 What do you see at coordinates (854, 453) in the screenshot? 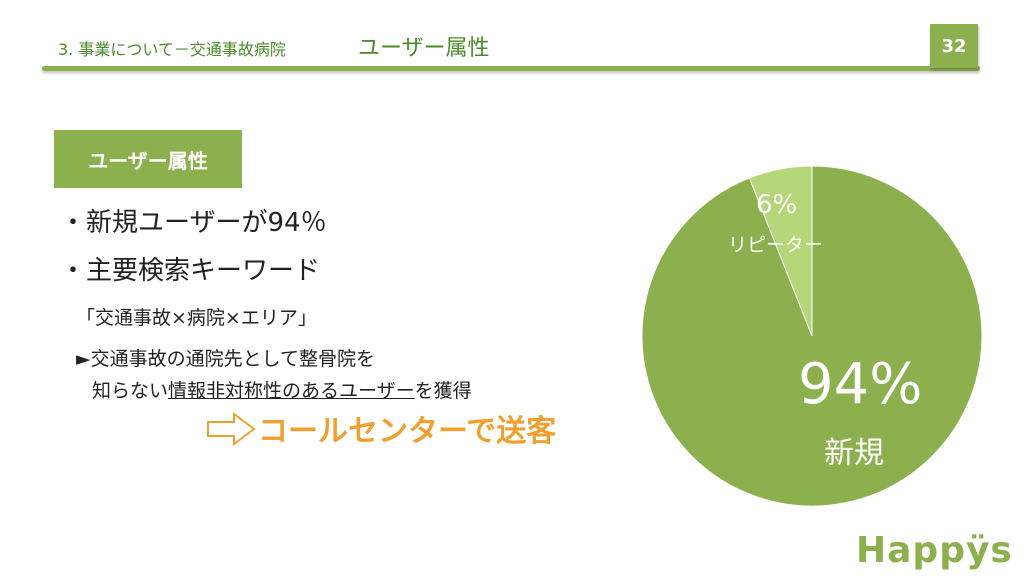
I see `slice-label-new: 新規` at bounding box center [854, 453].